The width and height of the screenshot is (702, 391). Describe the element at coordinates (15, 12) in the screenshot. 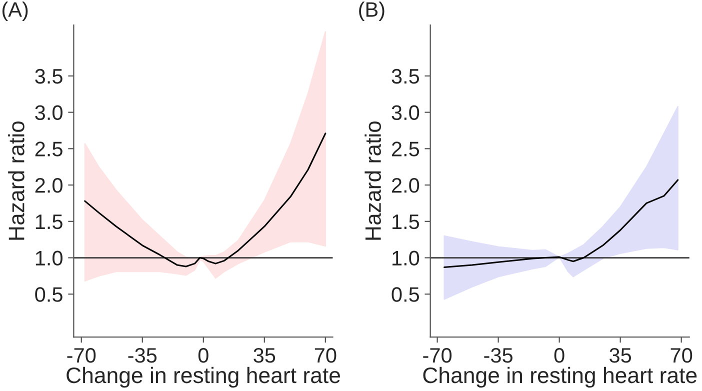

I see `chart-title: (A)` at that location.